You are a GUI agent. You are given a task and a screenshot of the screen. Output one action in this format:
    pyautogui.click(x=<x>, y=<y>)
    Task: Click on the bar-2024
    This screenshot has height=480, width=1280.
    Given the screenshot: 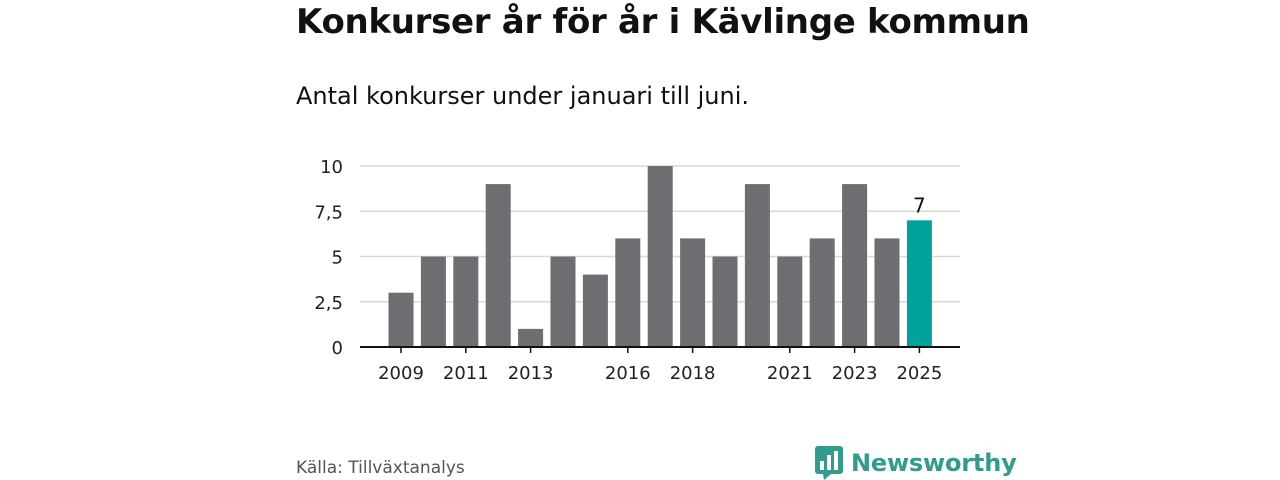 What is the action you would take?
    pyautogui.click(x=887, y=292)
    